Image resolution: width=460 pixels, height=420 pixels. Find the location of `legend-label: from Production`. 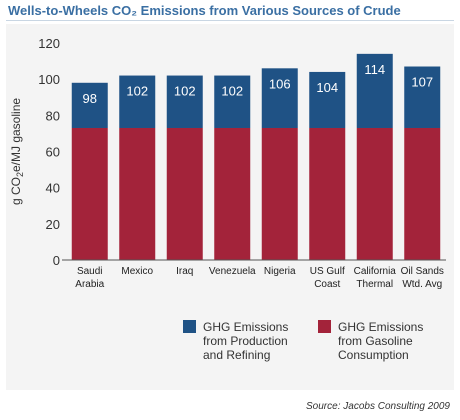

legend-label: from Production is located at coordinates (245, 341).